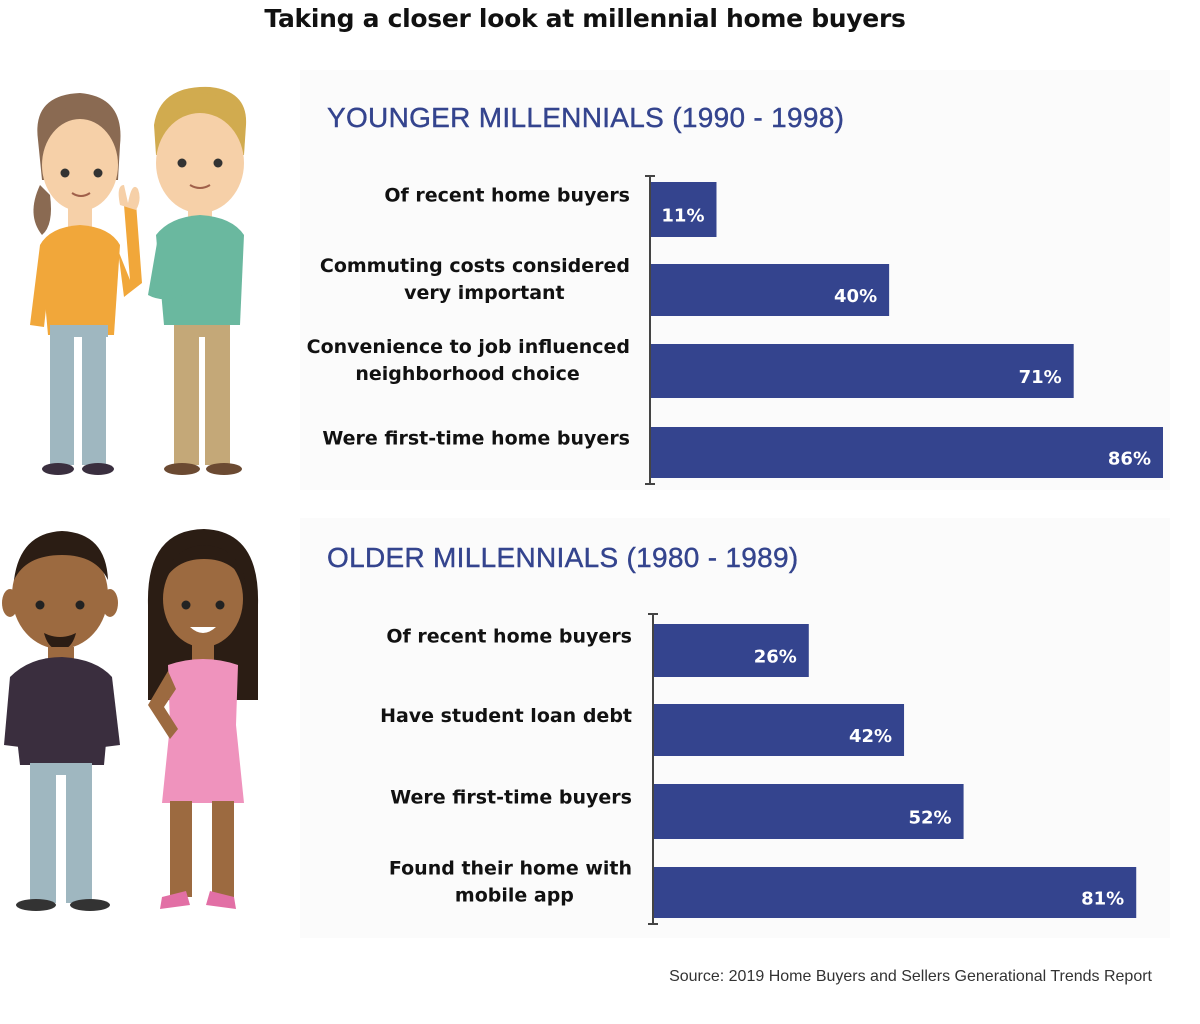 This screenshot has width=1200, height=1024. I want to click on older-bar-value-label-1: 26%, so click(775, 657).